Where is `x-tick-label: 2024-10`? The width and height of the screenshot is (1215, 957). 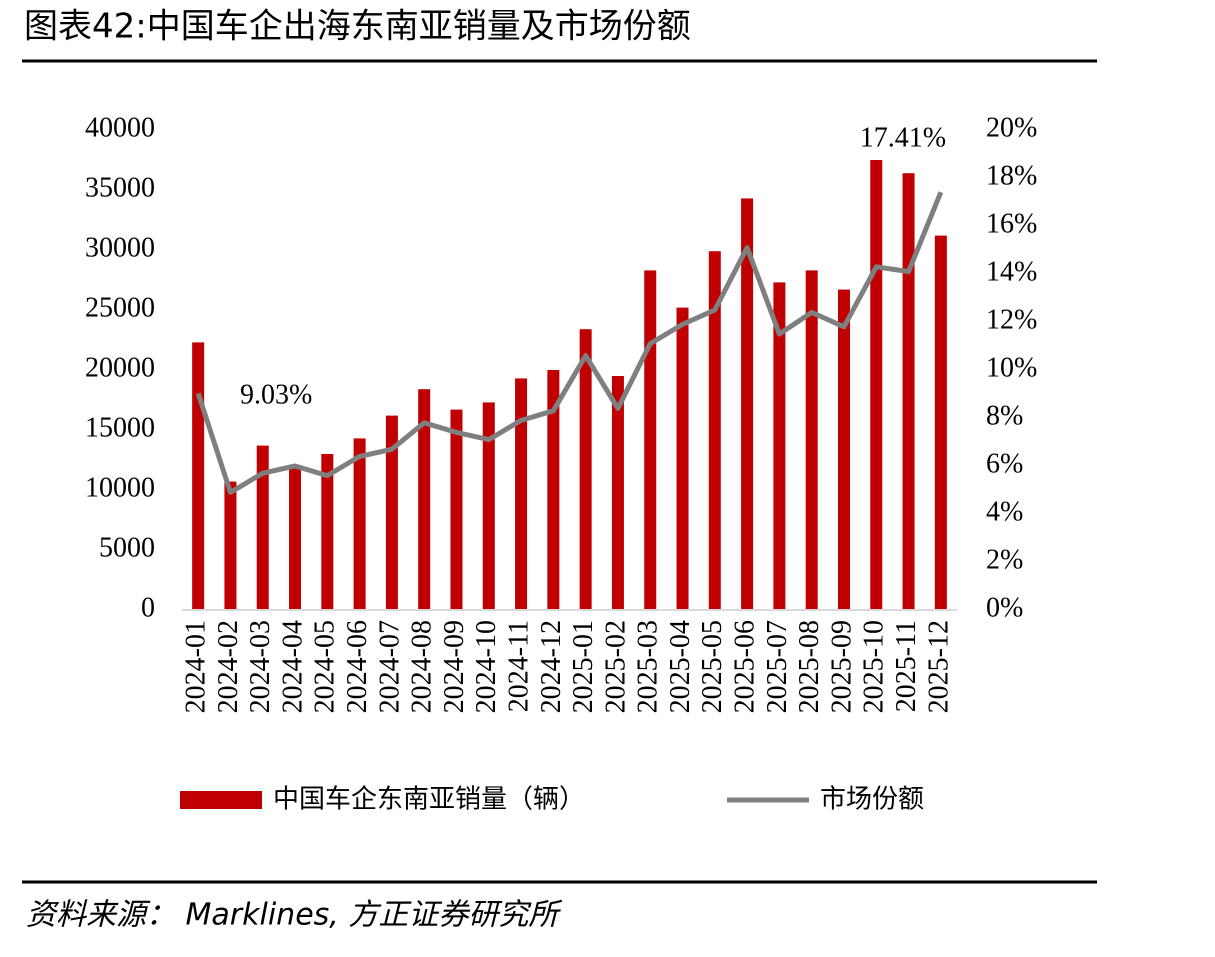
x-tick-label: 2024-10 is located at coordinates (486, 666).